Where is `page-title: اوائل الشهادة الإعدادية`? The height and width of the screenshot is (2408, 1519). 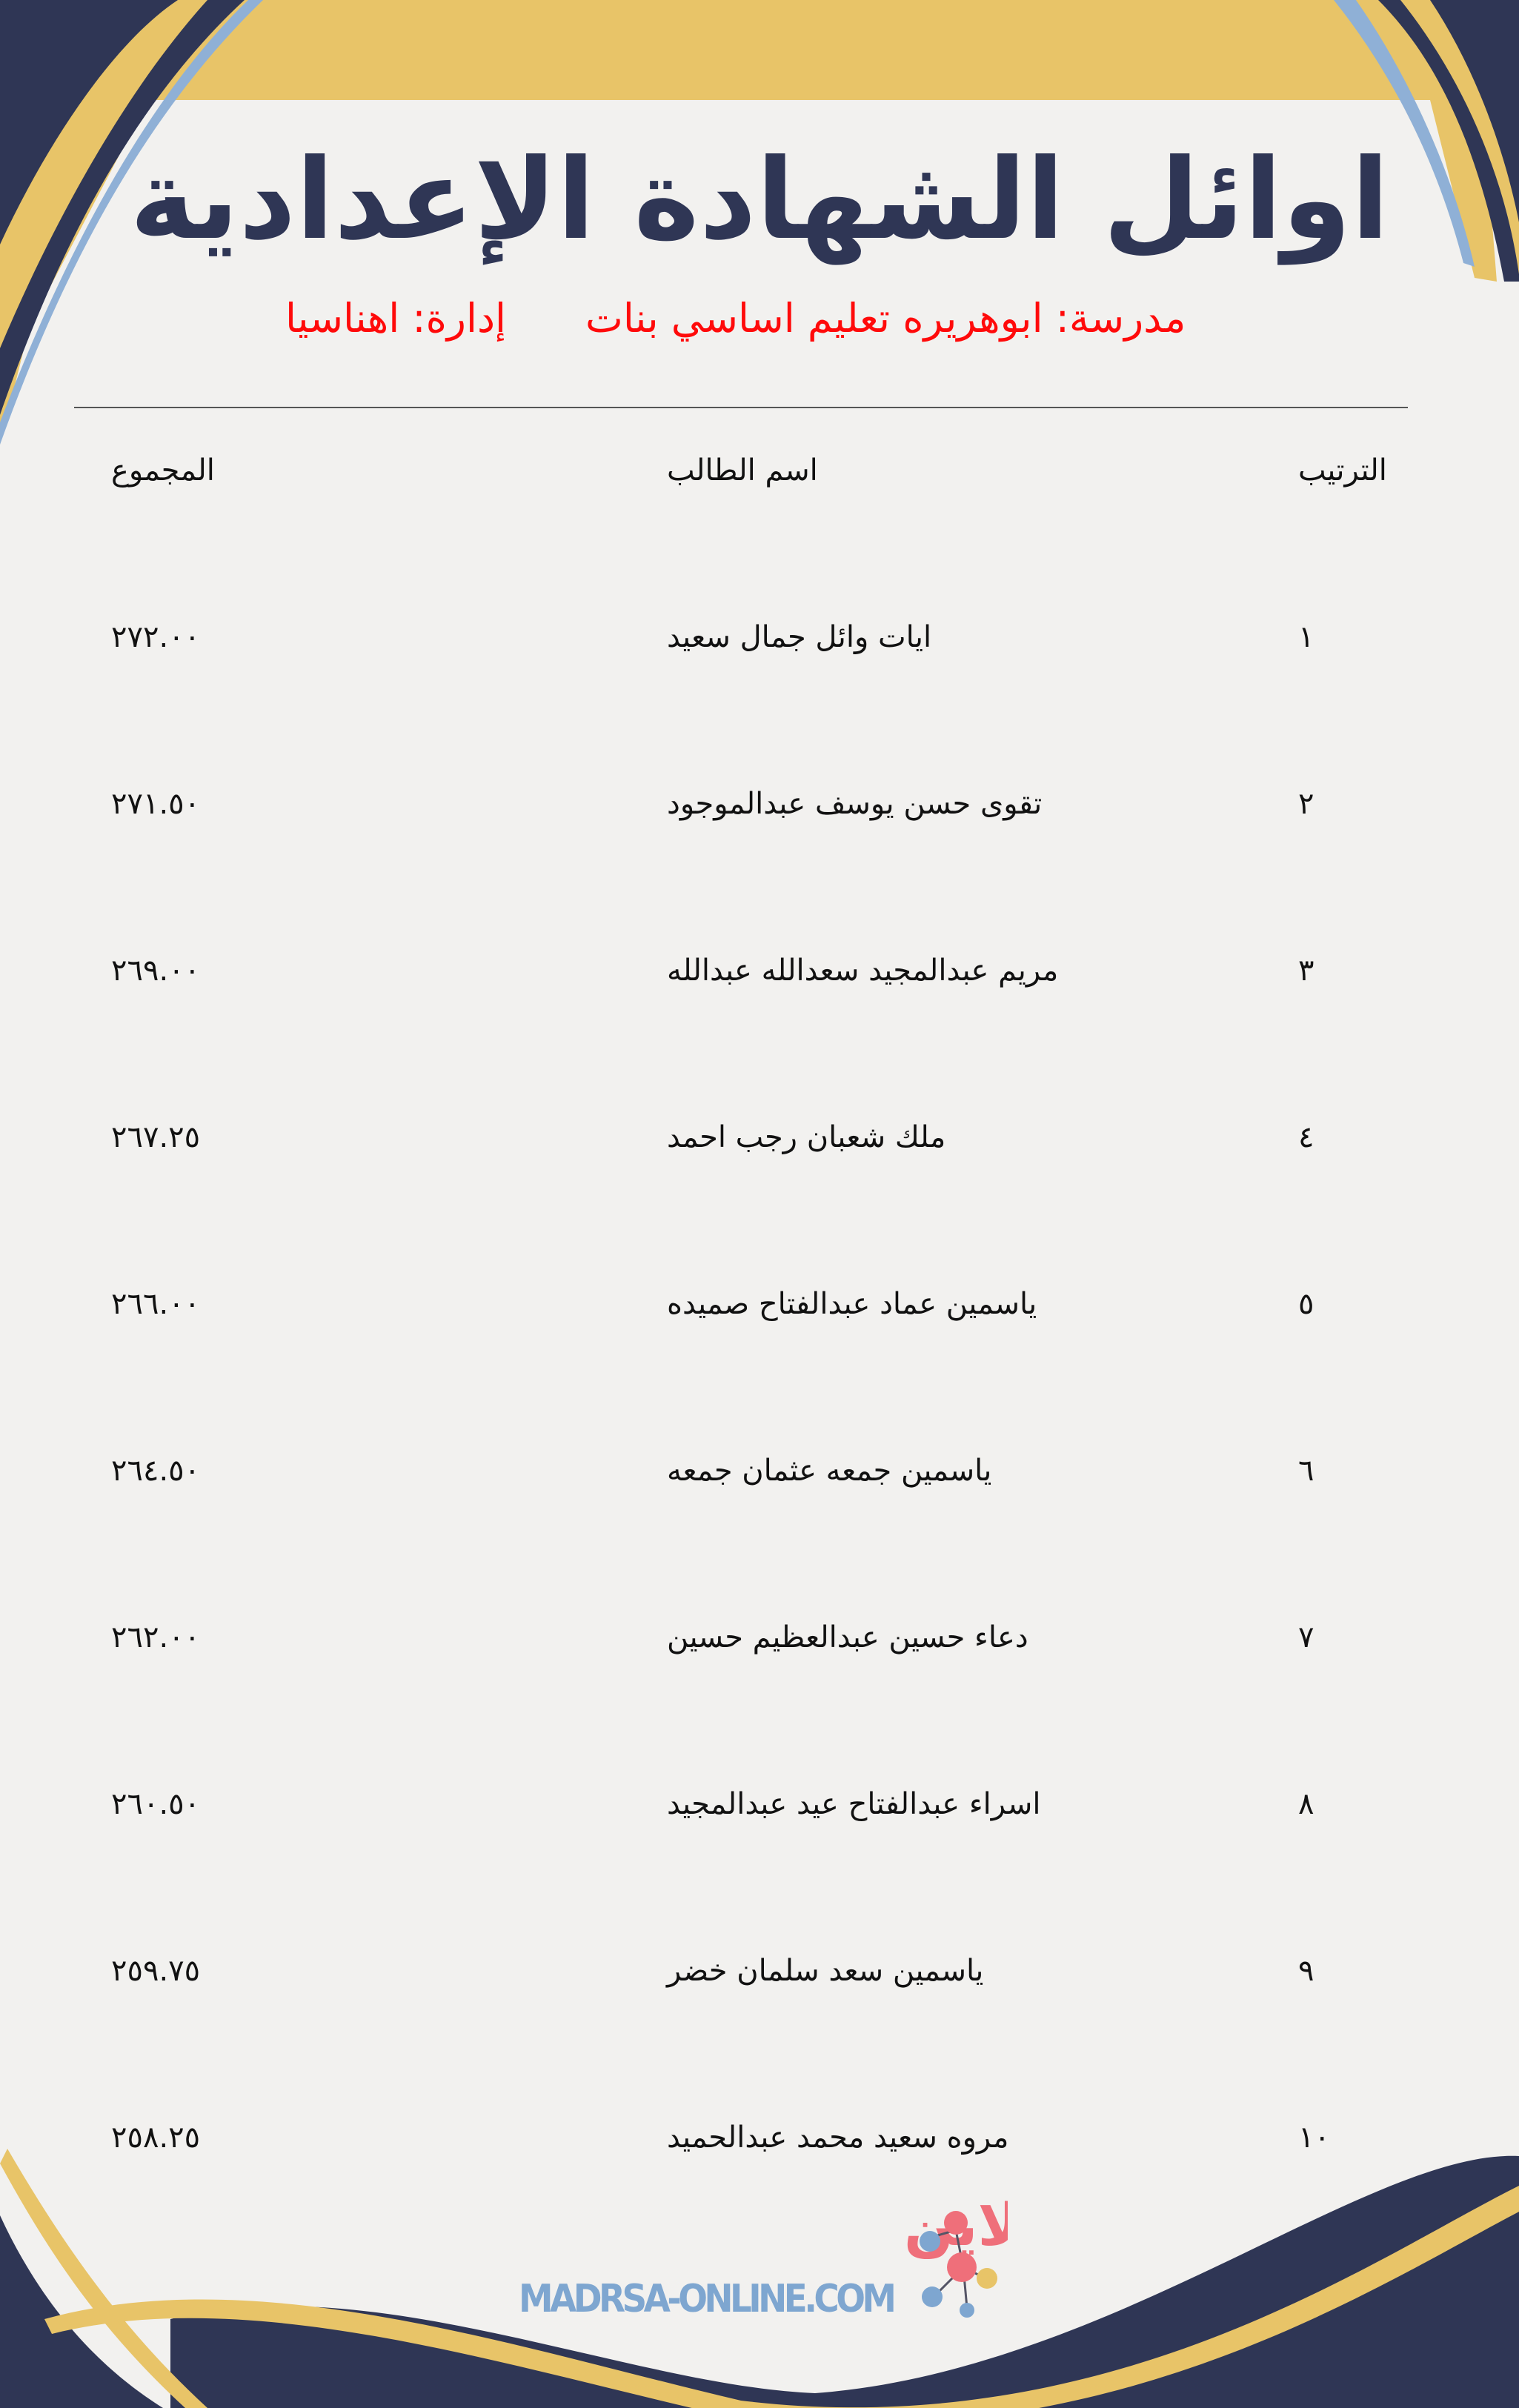 page-title: اوائل الشهادة الإعدادية is located at coordinates (759, 200).